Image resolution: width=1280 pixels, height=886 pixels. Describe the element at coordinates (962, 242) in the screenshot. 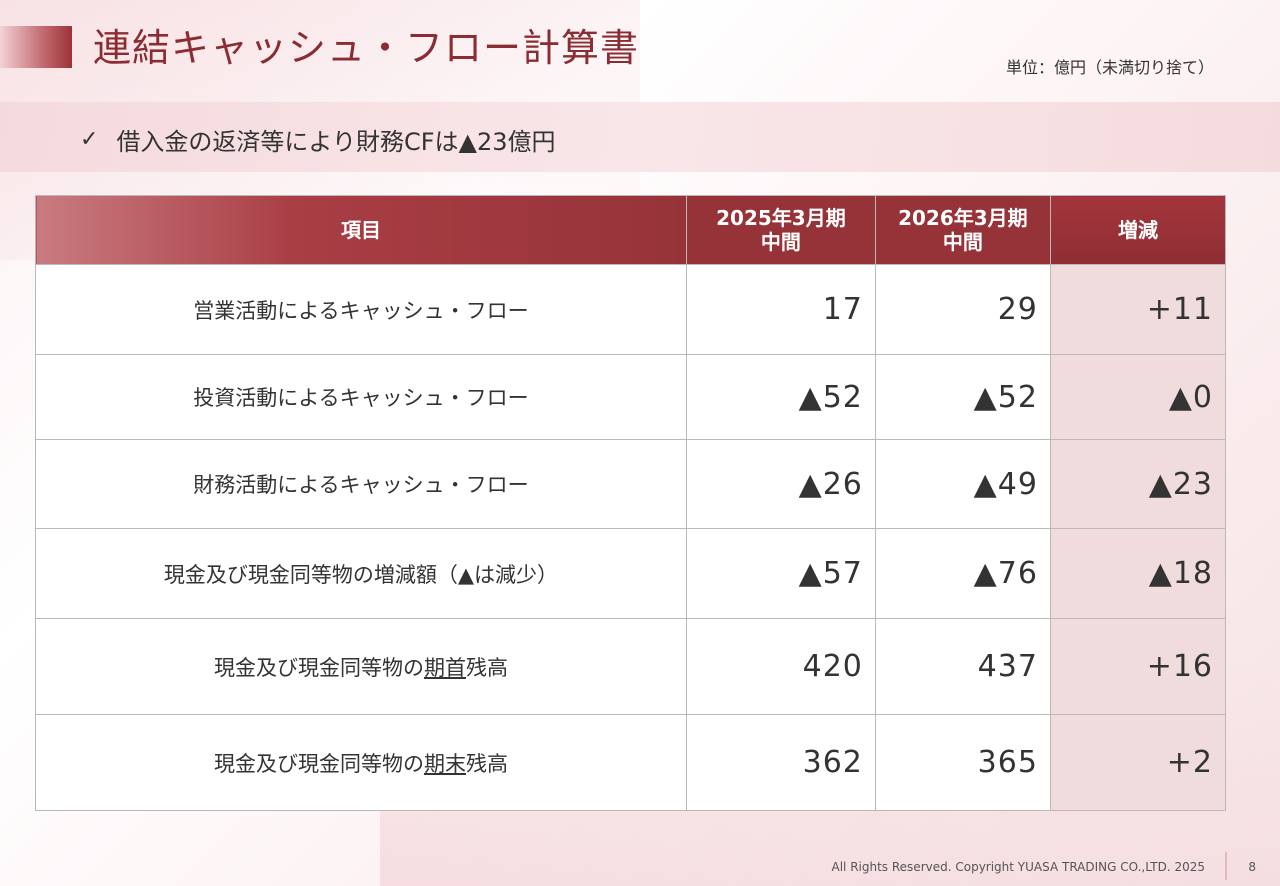

I see `header-period-b-line2: 中間` at that location.